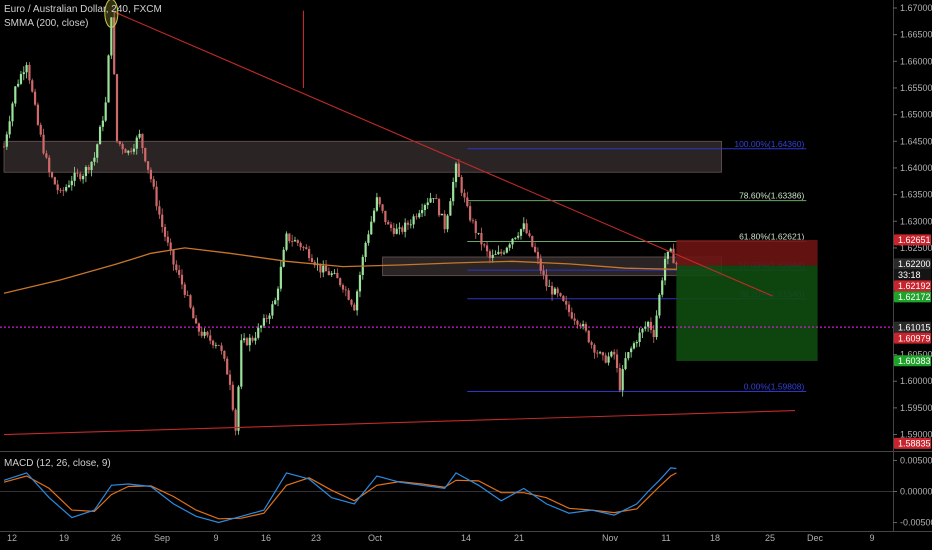 The image size is (932, 550). What do you see at coordinates (916, 115) in the screenshot?
I see `price-tick-label-4: 1.65000` at bounding box center [916, 115].